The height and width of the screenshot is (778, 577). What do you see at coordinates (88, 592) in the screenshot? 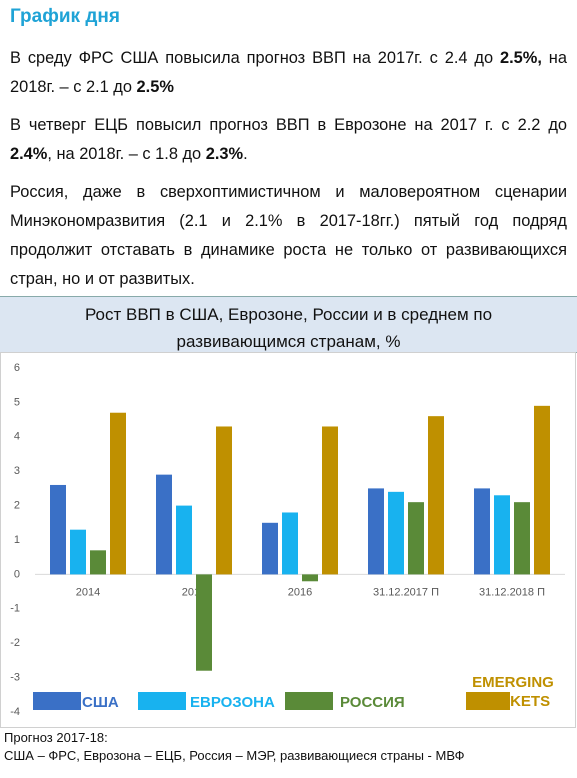
I see `x-tick-label: 2014` at bounding box center [88, 592].